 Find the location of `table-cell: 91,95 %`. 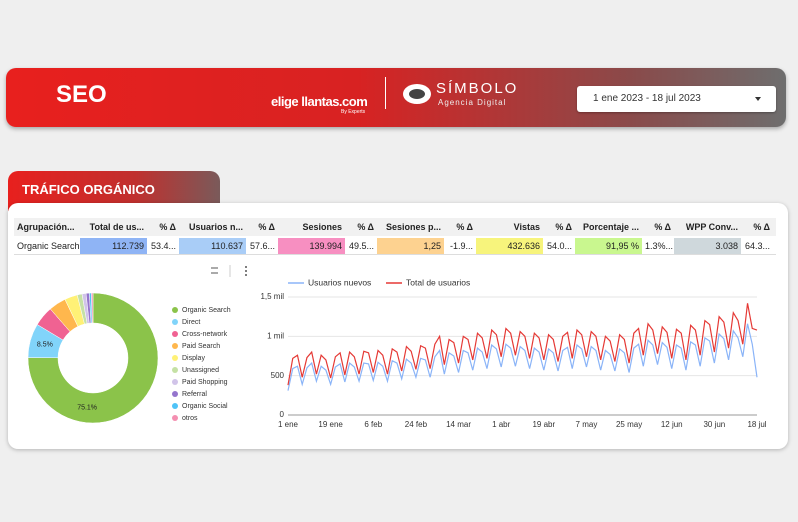

table-cell: 91,95 % is located at coordinates (608, 246).